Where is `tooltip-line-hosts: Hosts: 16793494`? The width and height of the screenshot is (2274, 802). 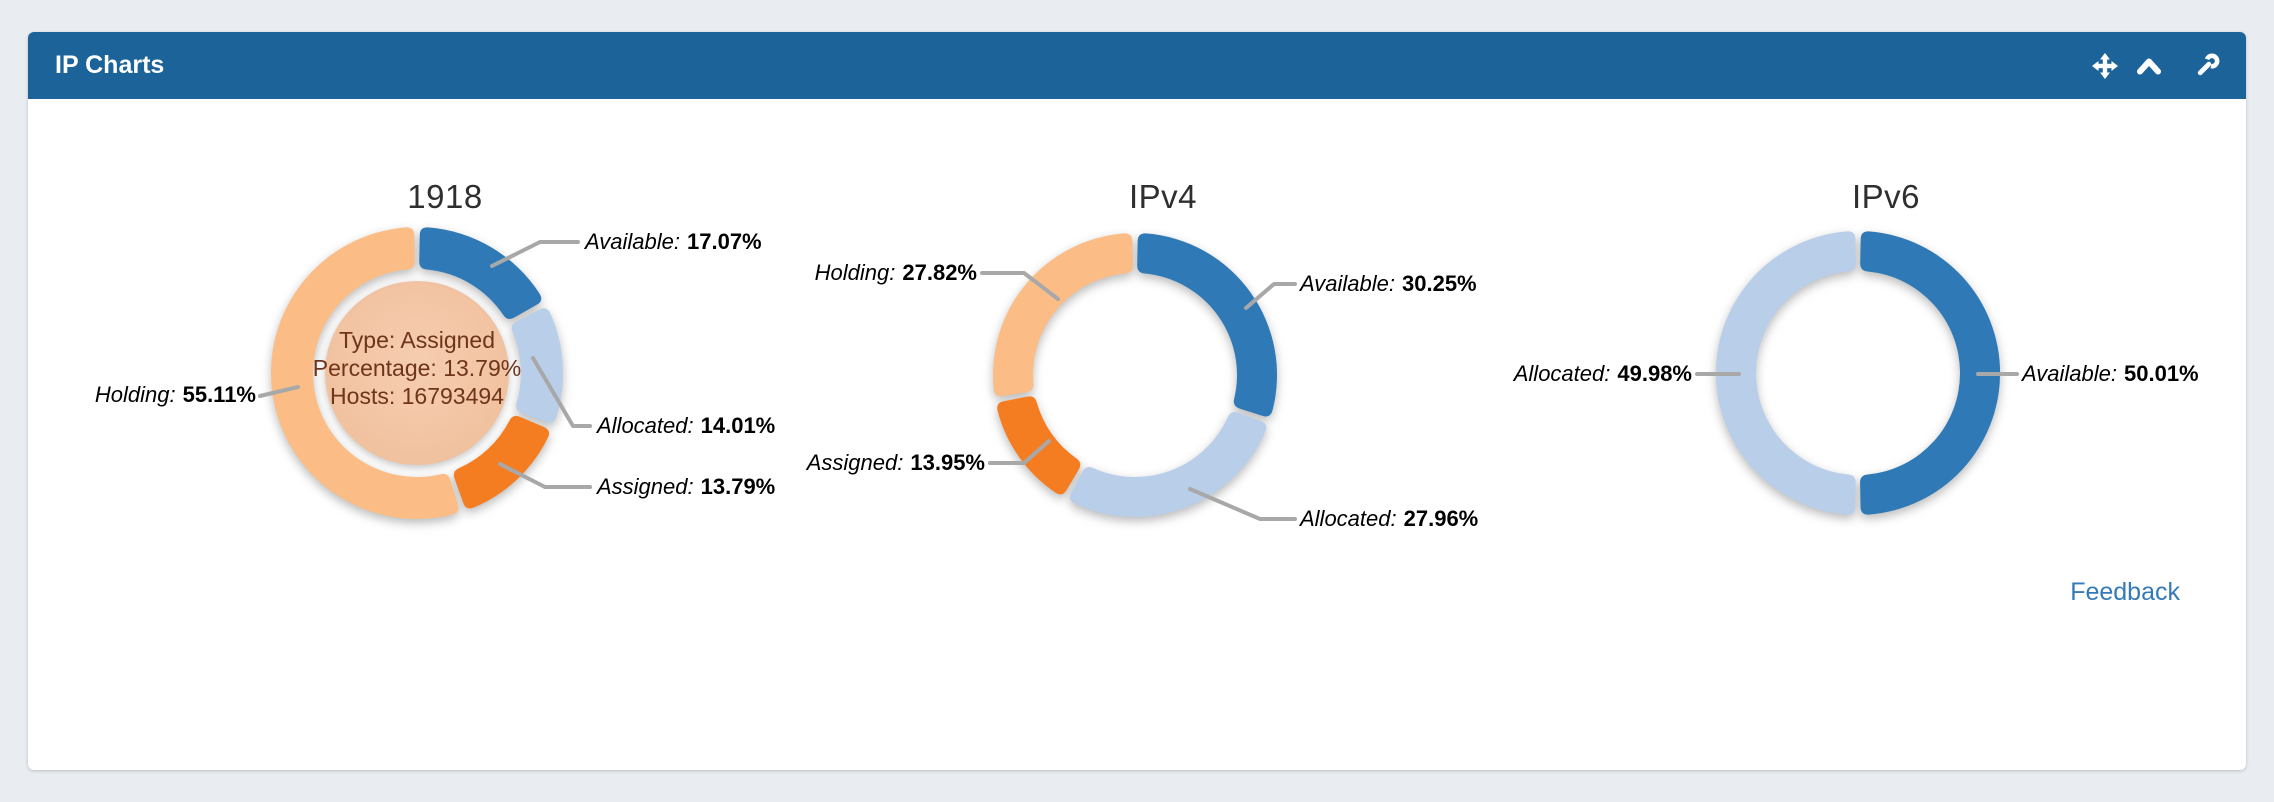 tooltip-line-hosts: Hosts: 16793494 is located at coordinates (417, 396).